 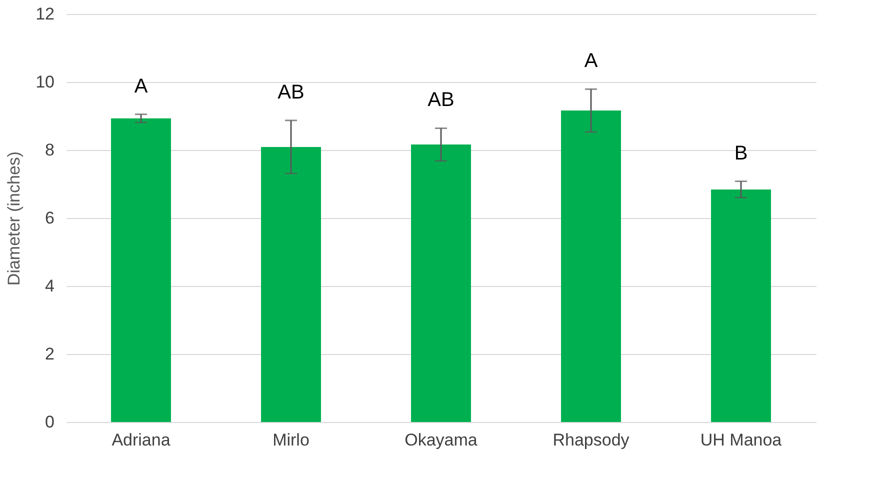 What do you see at coordinates (741, 440) in the screenshot?
I see `x-tick-label: UH Manoa` at bounding box center [741, 440].